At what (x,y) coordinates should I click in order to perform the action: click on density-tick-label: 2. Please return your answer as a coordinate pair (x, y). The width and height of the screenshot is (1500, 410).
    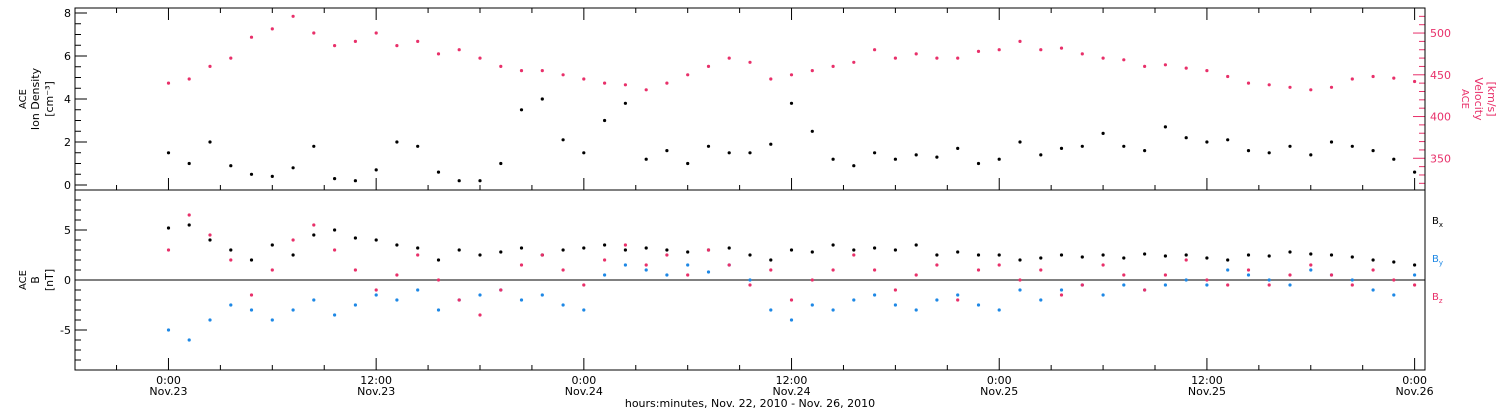
    Looking at the image, I should click on (67, 142).